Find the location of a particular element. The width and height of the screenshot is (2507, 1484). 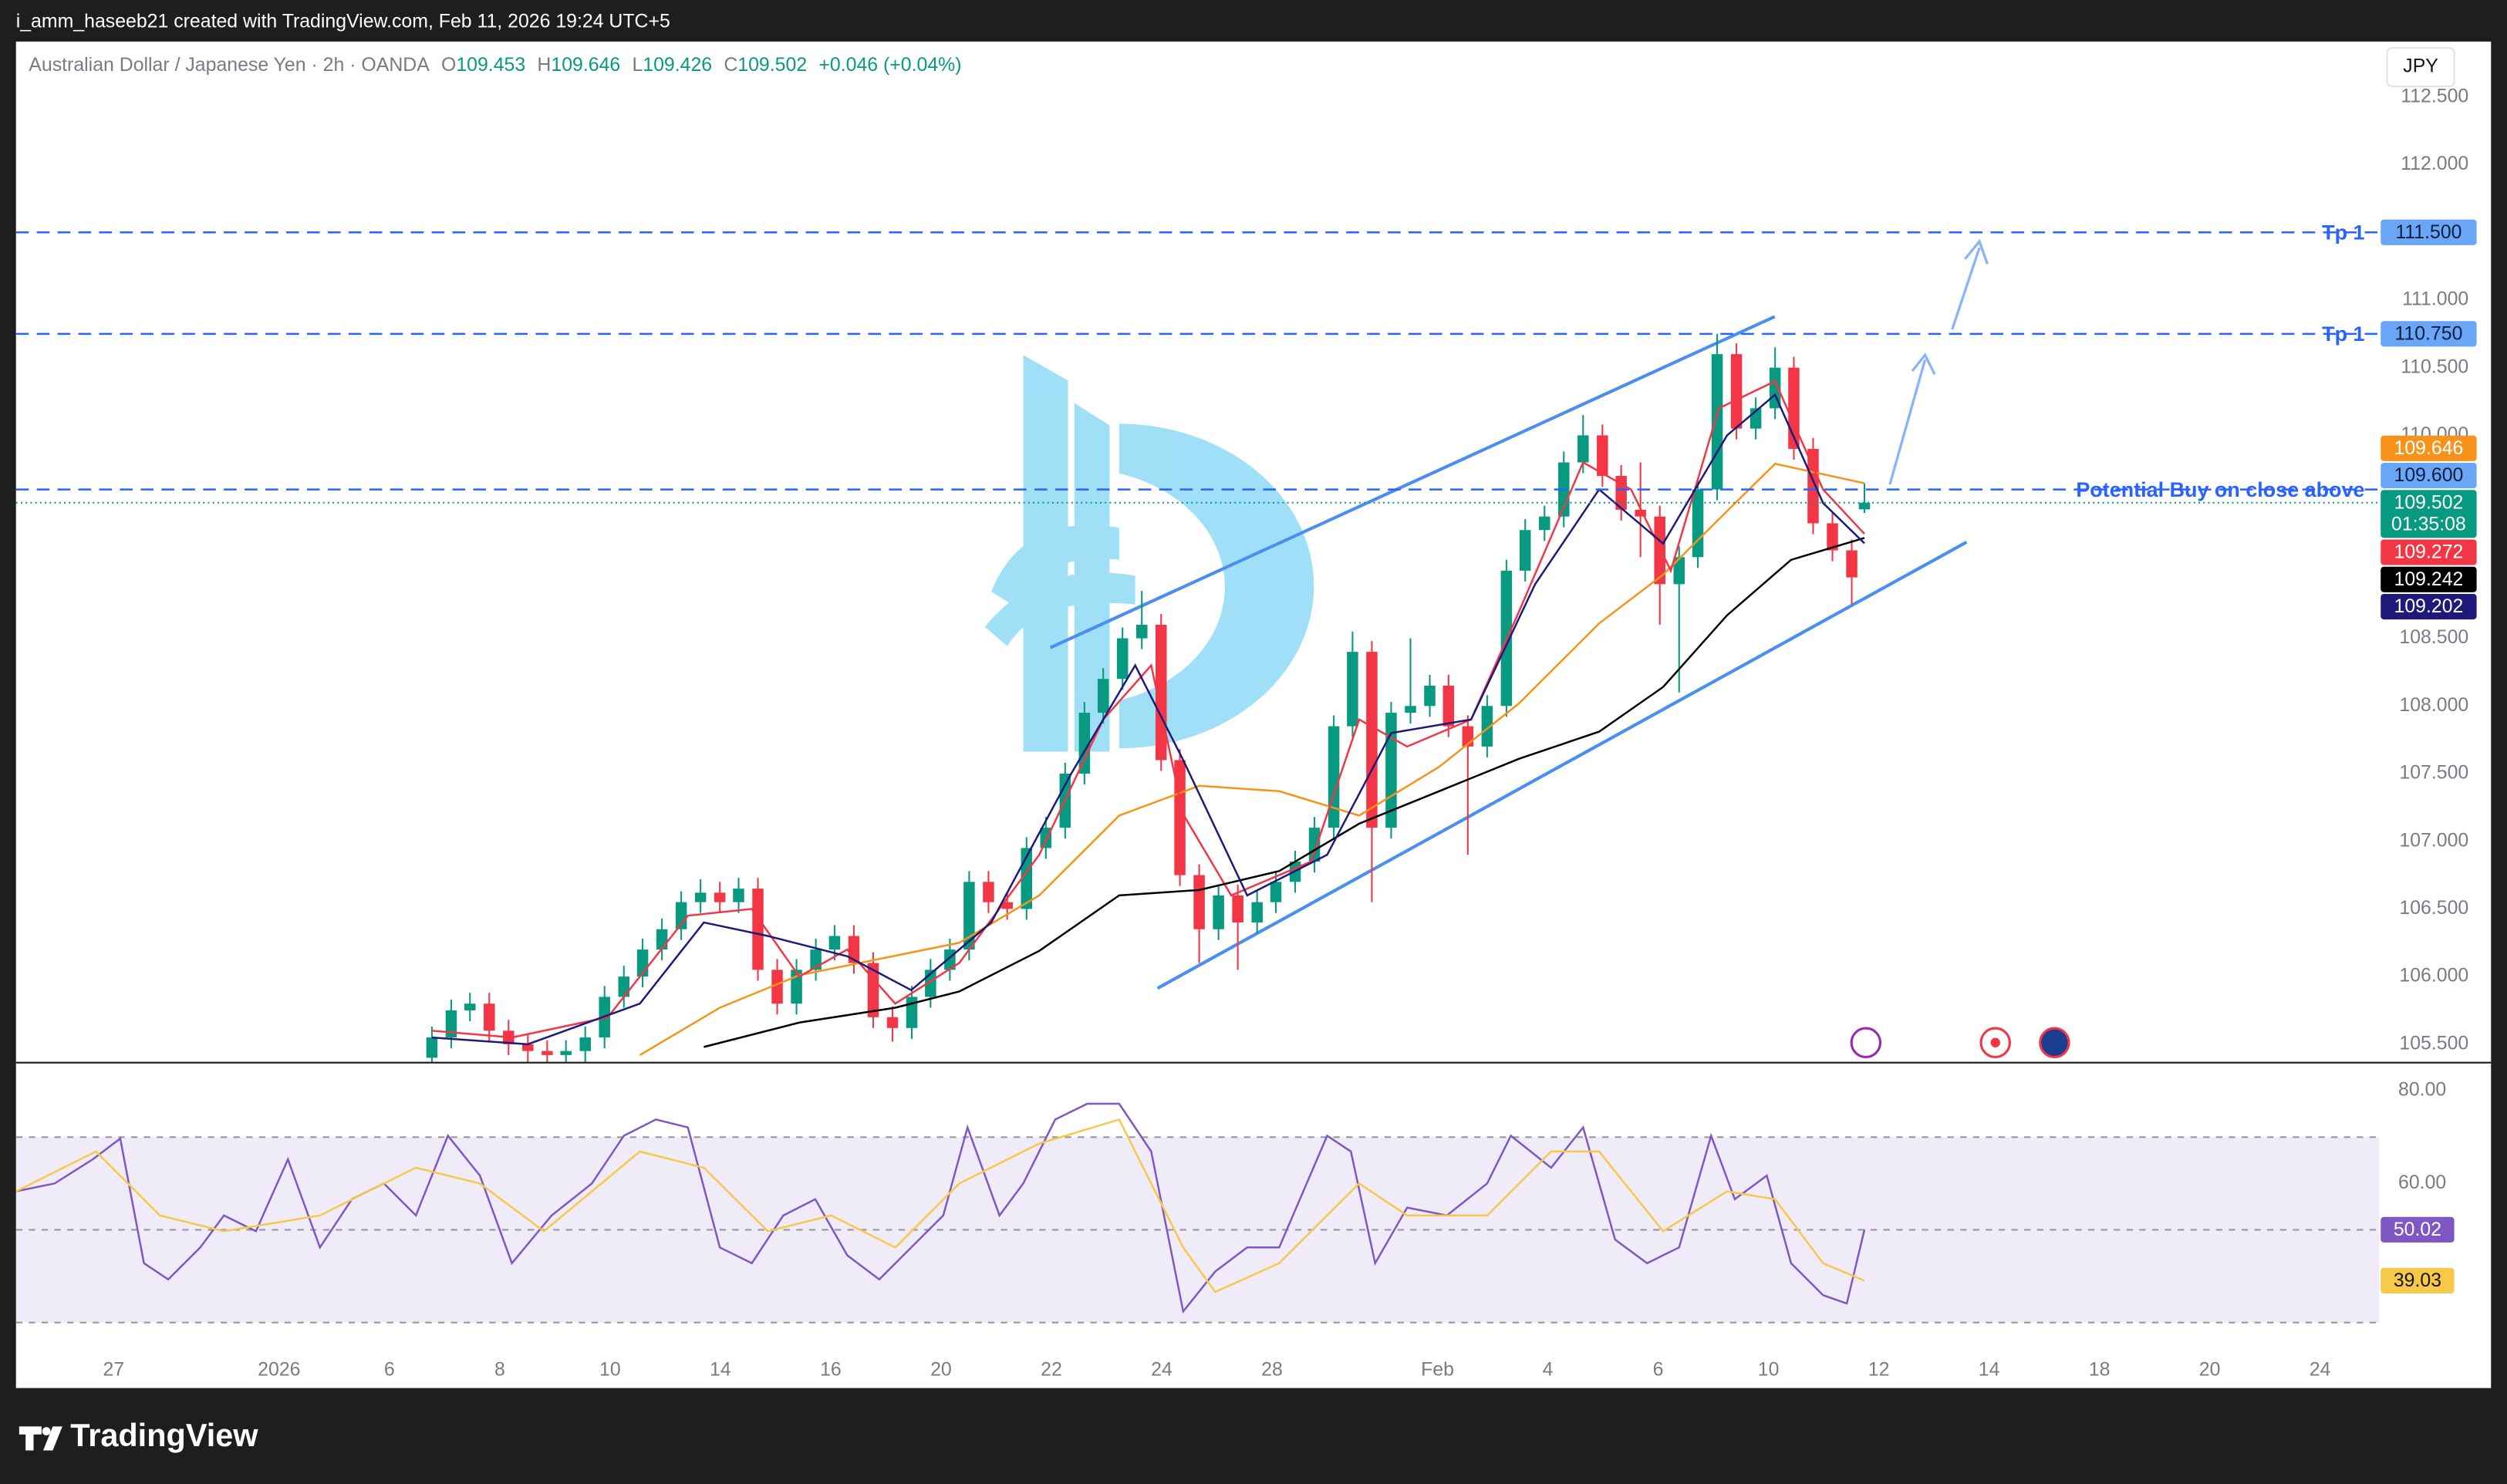

y-tick-label: 110.500 is located at coordinates (2434, 366).